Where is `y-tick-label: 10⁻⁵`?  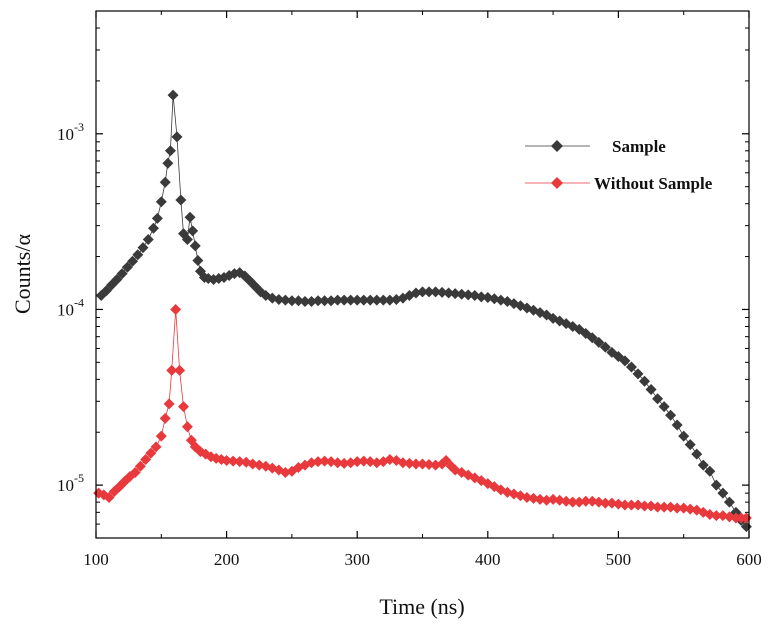
y-tick-label: 10⁻⁵ is located at coordinates (70, 483).